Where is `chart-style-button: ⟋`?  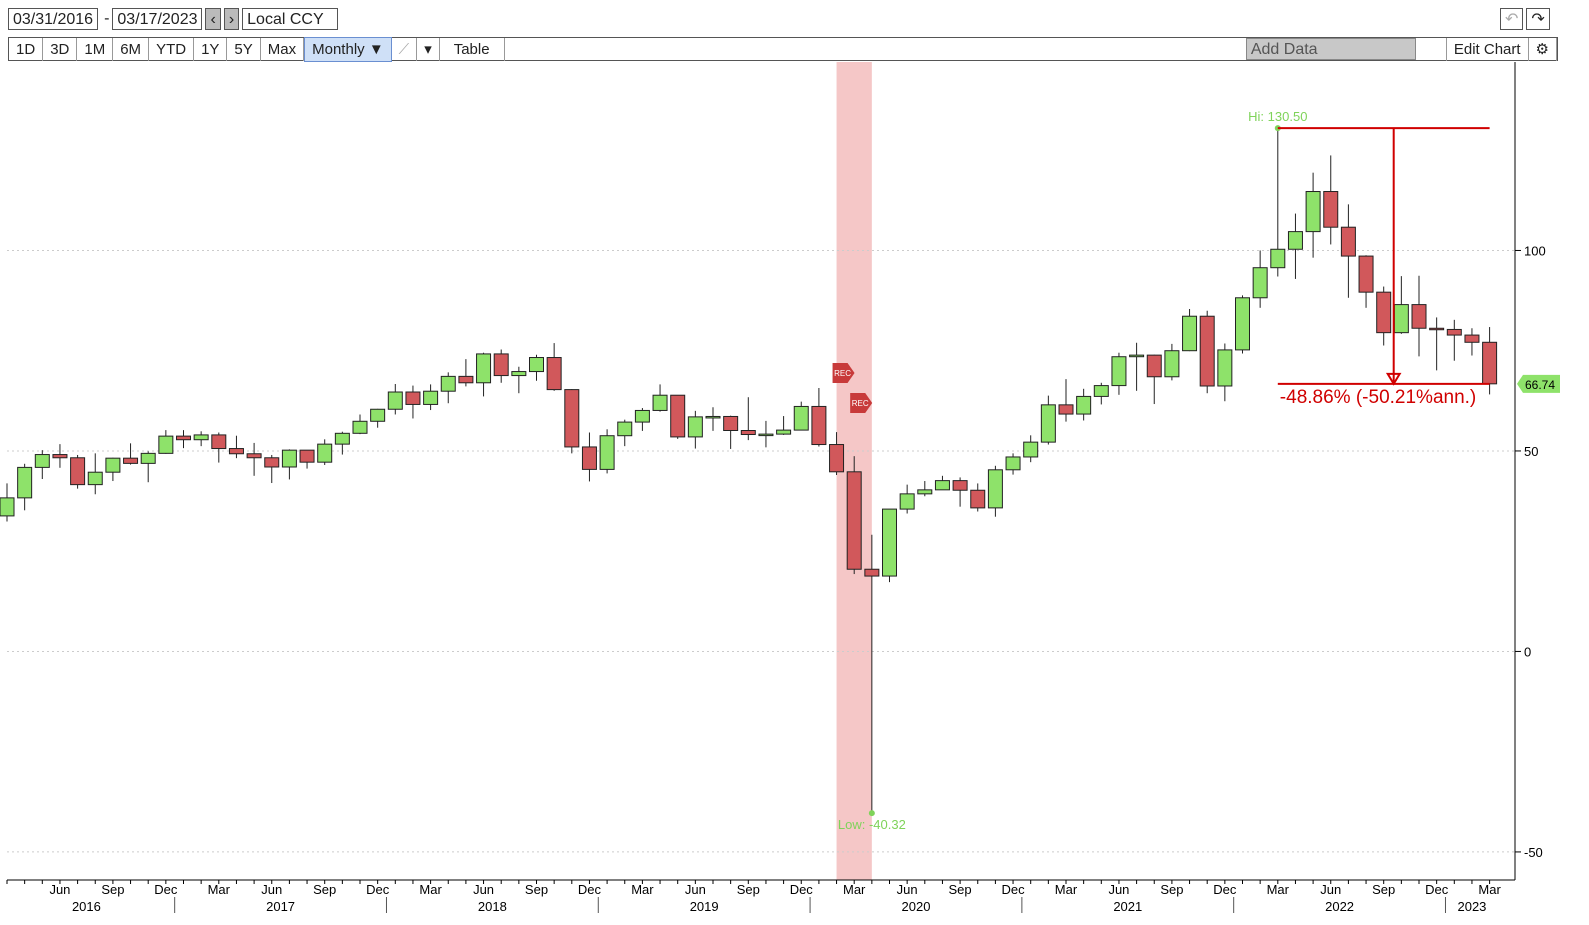
chart-style-button: ⟋ is located at coordinates (405, 49).